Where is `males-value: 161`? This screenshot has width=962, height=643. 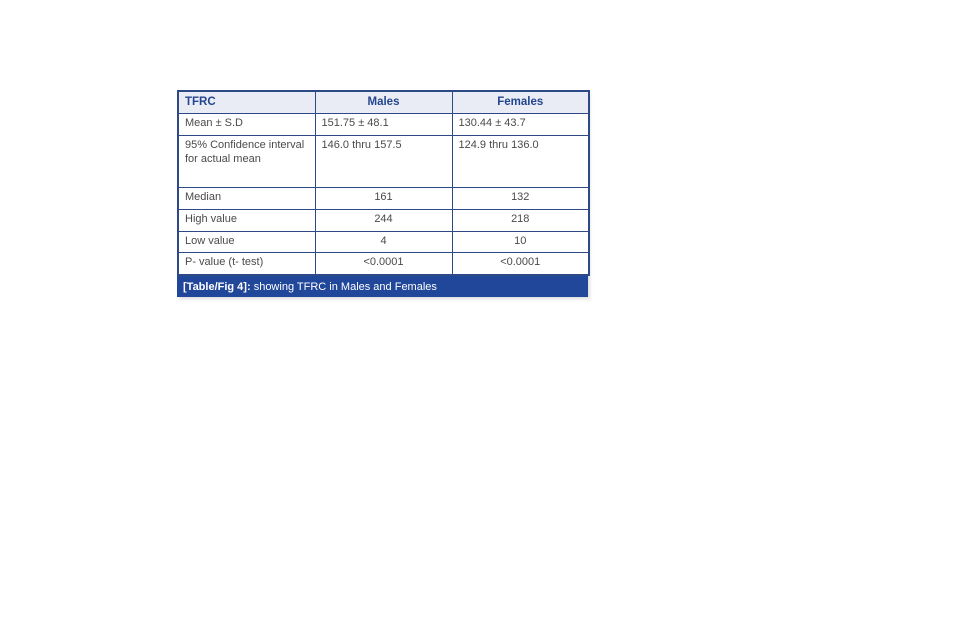
males-value: 161 is located at coordinates (383, 198).